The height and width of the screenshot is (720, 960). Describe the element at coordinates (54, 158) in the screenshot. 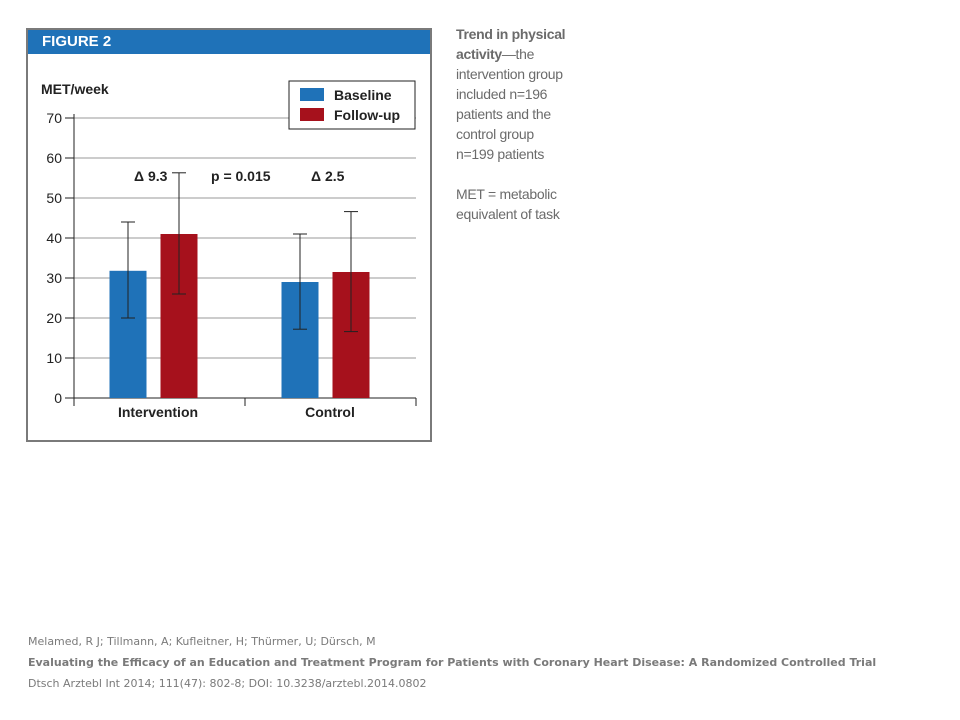

I see `y-tick-label: 60` at that location.